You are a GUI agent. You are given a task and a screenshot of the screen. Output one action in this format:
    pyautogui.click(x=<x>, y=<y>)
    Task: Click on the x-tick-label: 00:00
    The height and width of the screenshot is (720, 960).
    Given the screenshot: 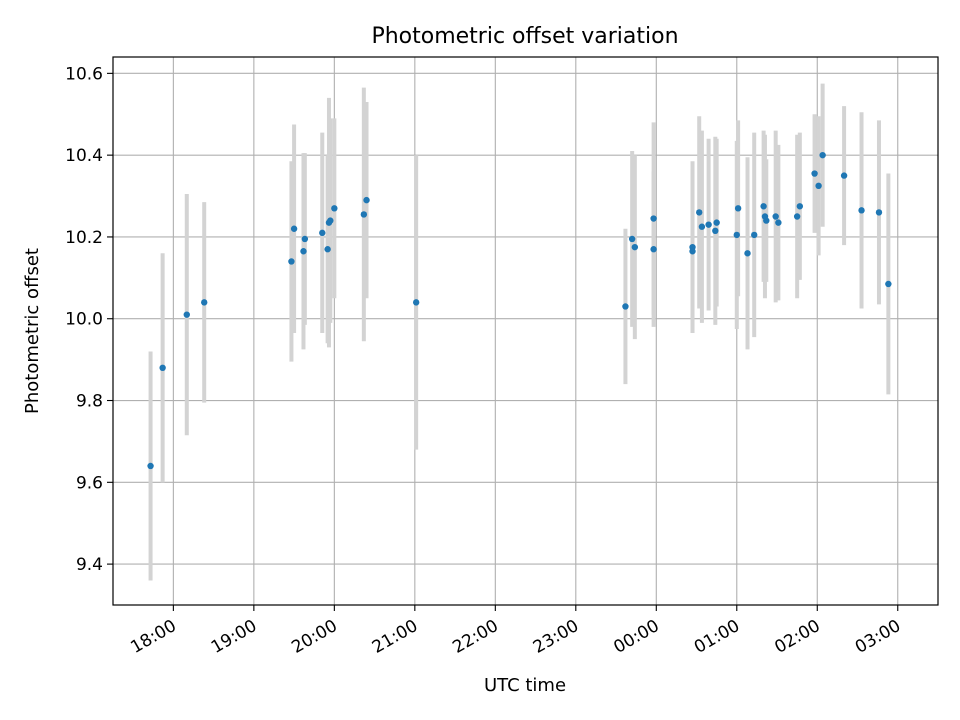 What is the action you would take?
    pyautogui.click(x=636, y=637)
    